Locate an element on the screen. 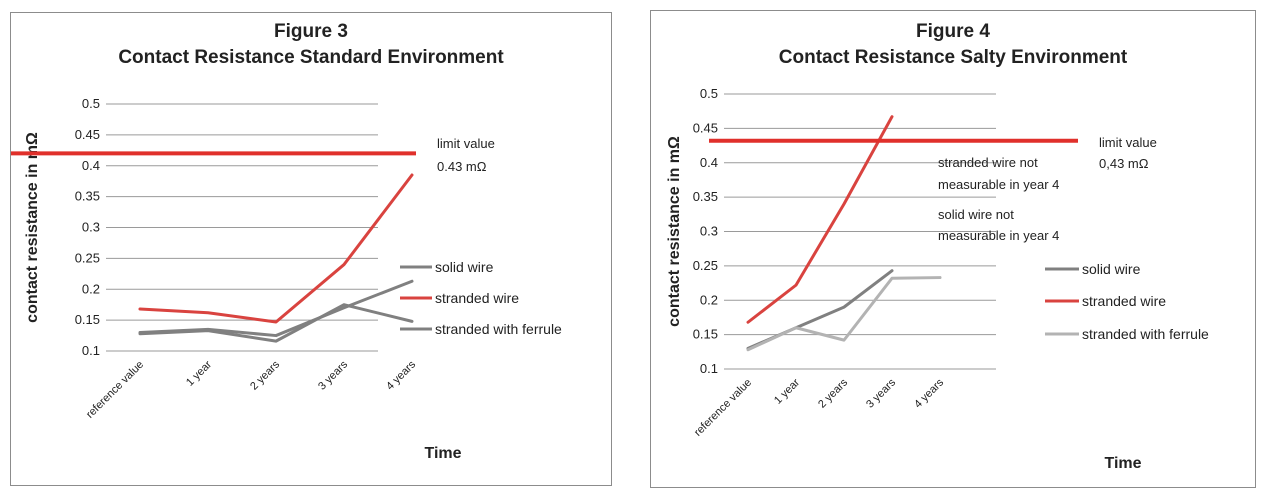 This screenshot has height=502, width=1262. chart-title: Figure 3 is located at coordinates (311, 31).